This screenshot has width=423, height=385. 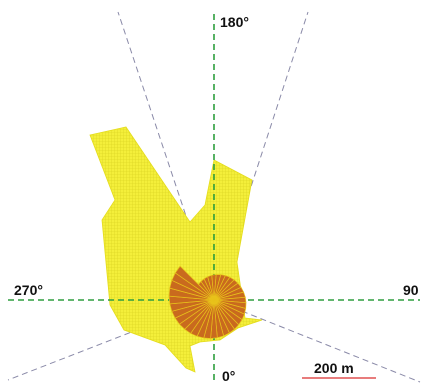 What do you see at coordinates (207, 302) in the screenshot?
I see `spiral-fan` at bounding box center [207, 302].